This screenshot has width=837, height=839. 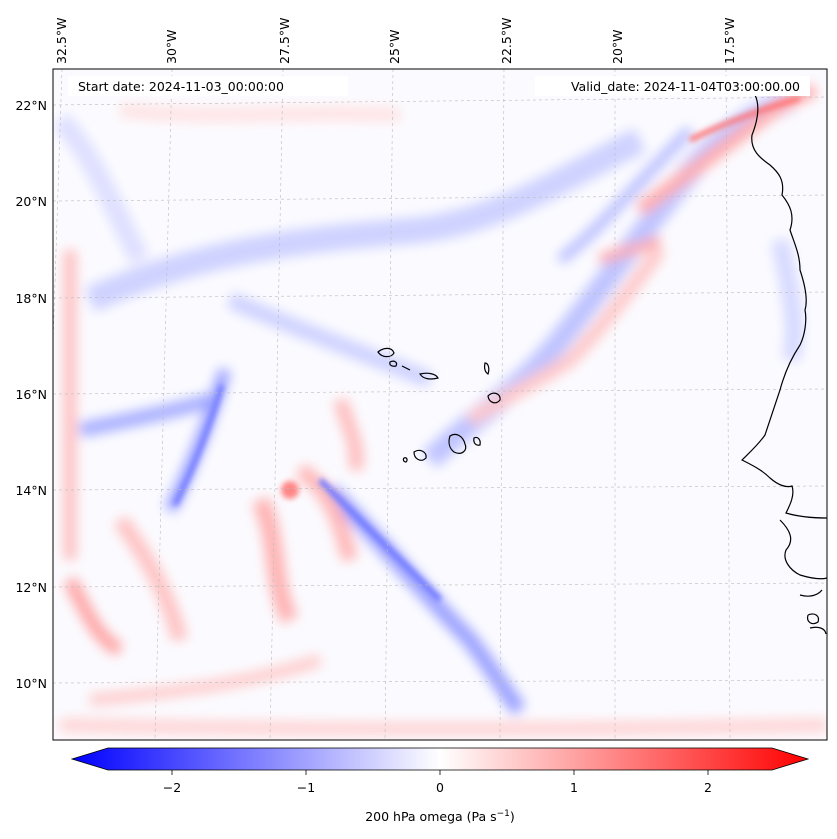 What do you see at coordinates (284, 41) in the screenshot?
I see `lon-label: 27.5°W` at bounding box center [284, 41].